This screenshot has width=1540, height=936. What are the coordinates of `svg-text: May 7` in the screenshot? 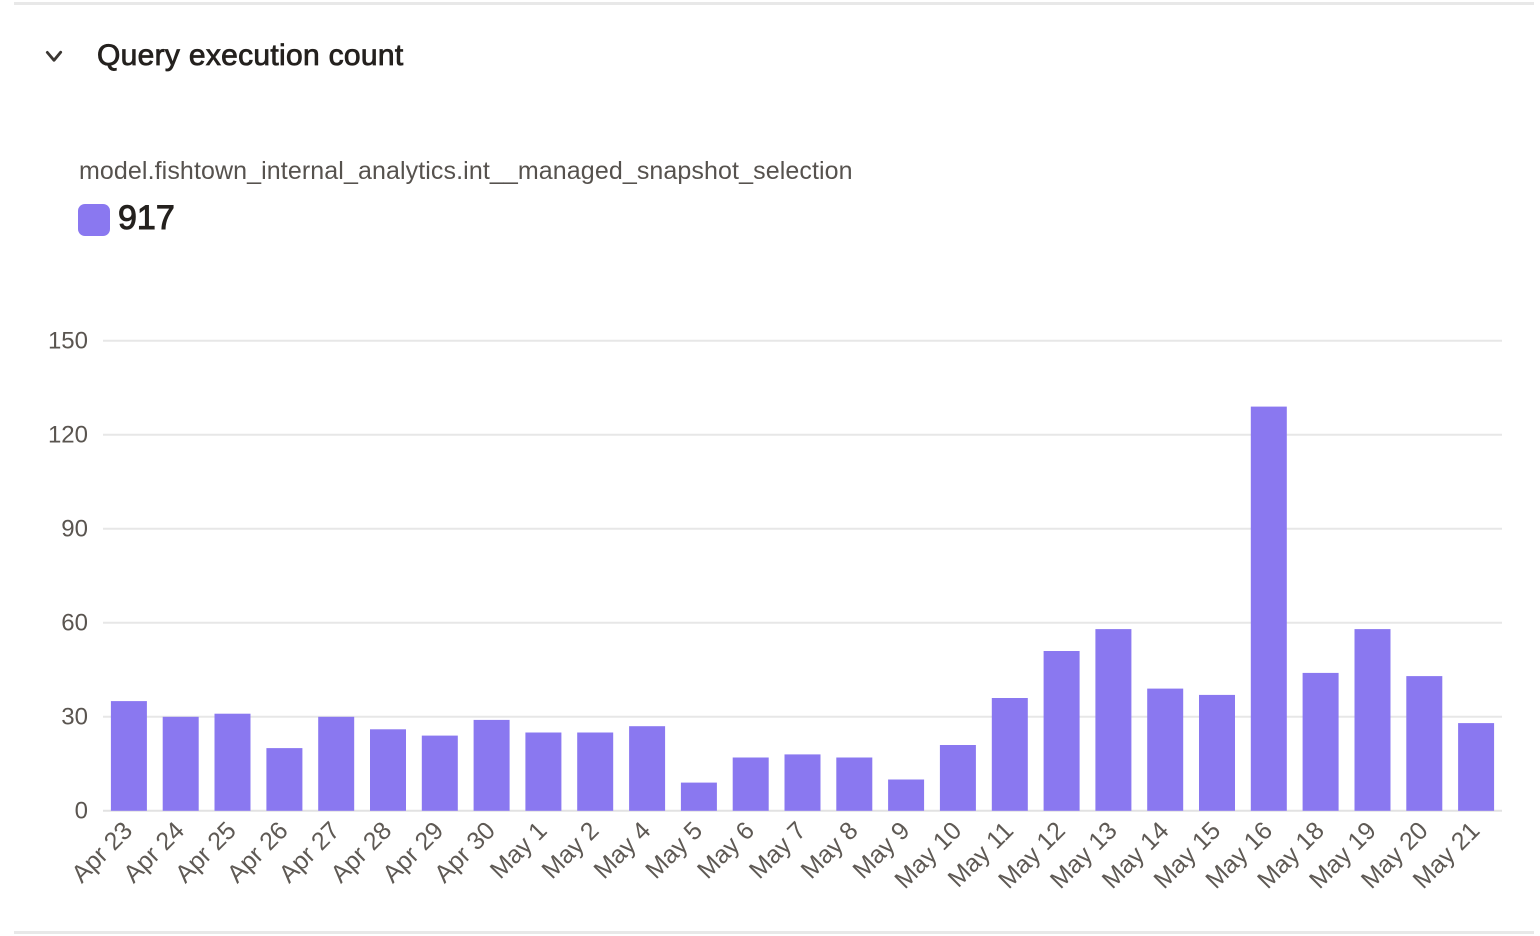 It's located at (778, 850).